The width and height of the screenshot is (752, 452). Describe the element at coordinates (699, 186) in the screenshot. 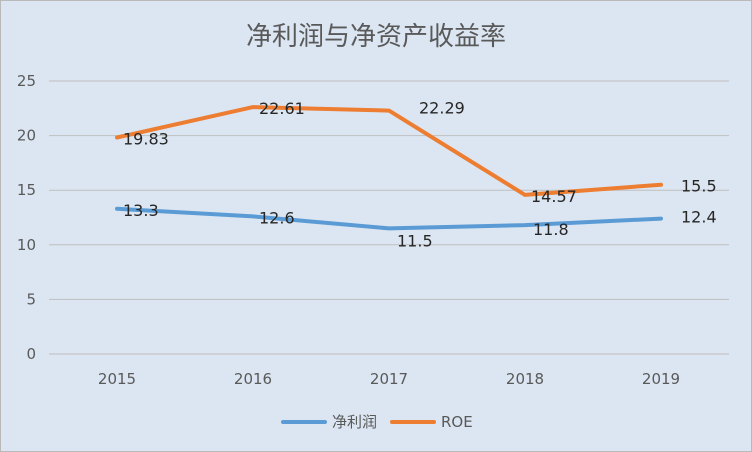

I see `data-label: 15.5` at that location.